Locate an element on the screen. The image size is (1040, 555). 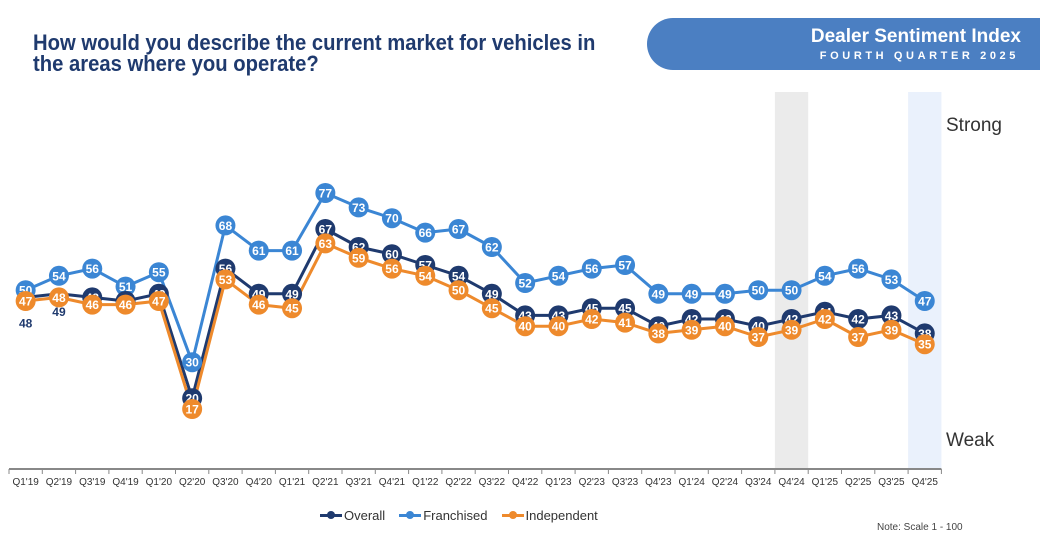
data-point-franchised: 61 is located at coordinates (258, 250).